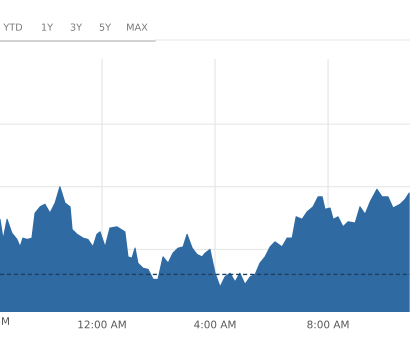  Describe the element at coordinates (327, 324) in the screenshot. I see `x-tick-label: 8:00 AM` at that location.